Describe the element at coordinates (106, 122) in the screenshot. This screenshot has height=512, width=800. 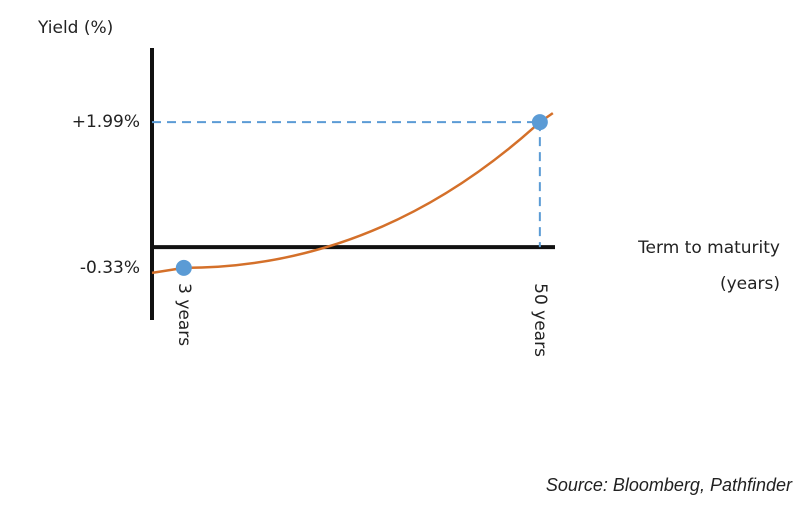
I see `y-tick-label: +1.99%` at that location.